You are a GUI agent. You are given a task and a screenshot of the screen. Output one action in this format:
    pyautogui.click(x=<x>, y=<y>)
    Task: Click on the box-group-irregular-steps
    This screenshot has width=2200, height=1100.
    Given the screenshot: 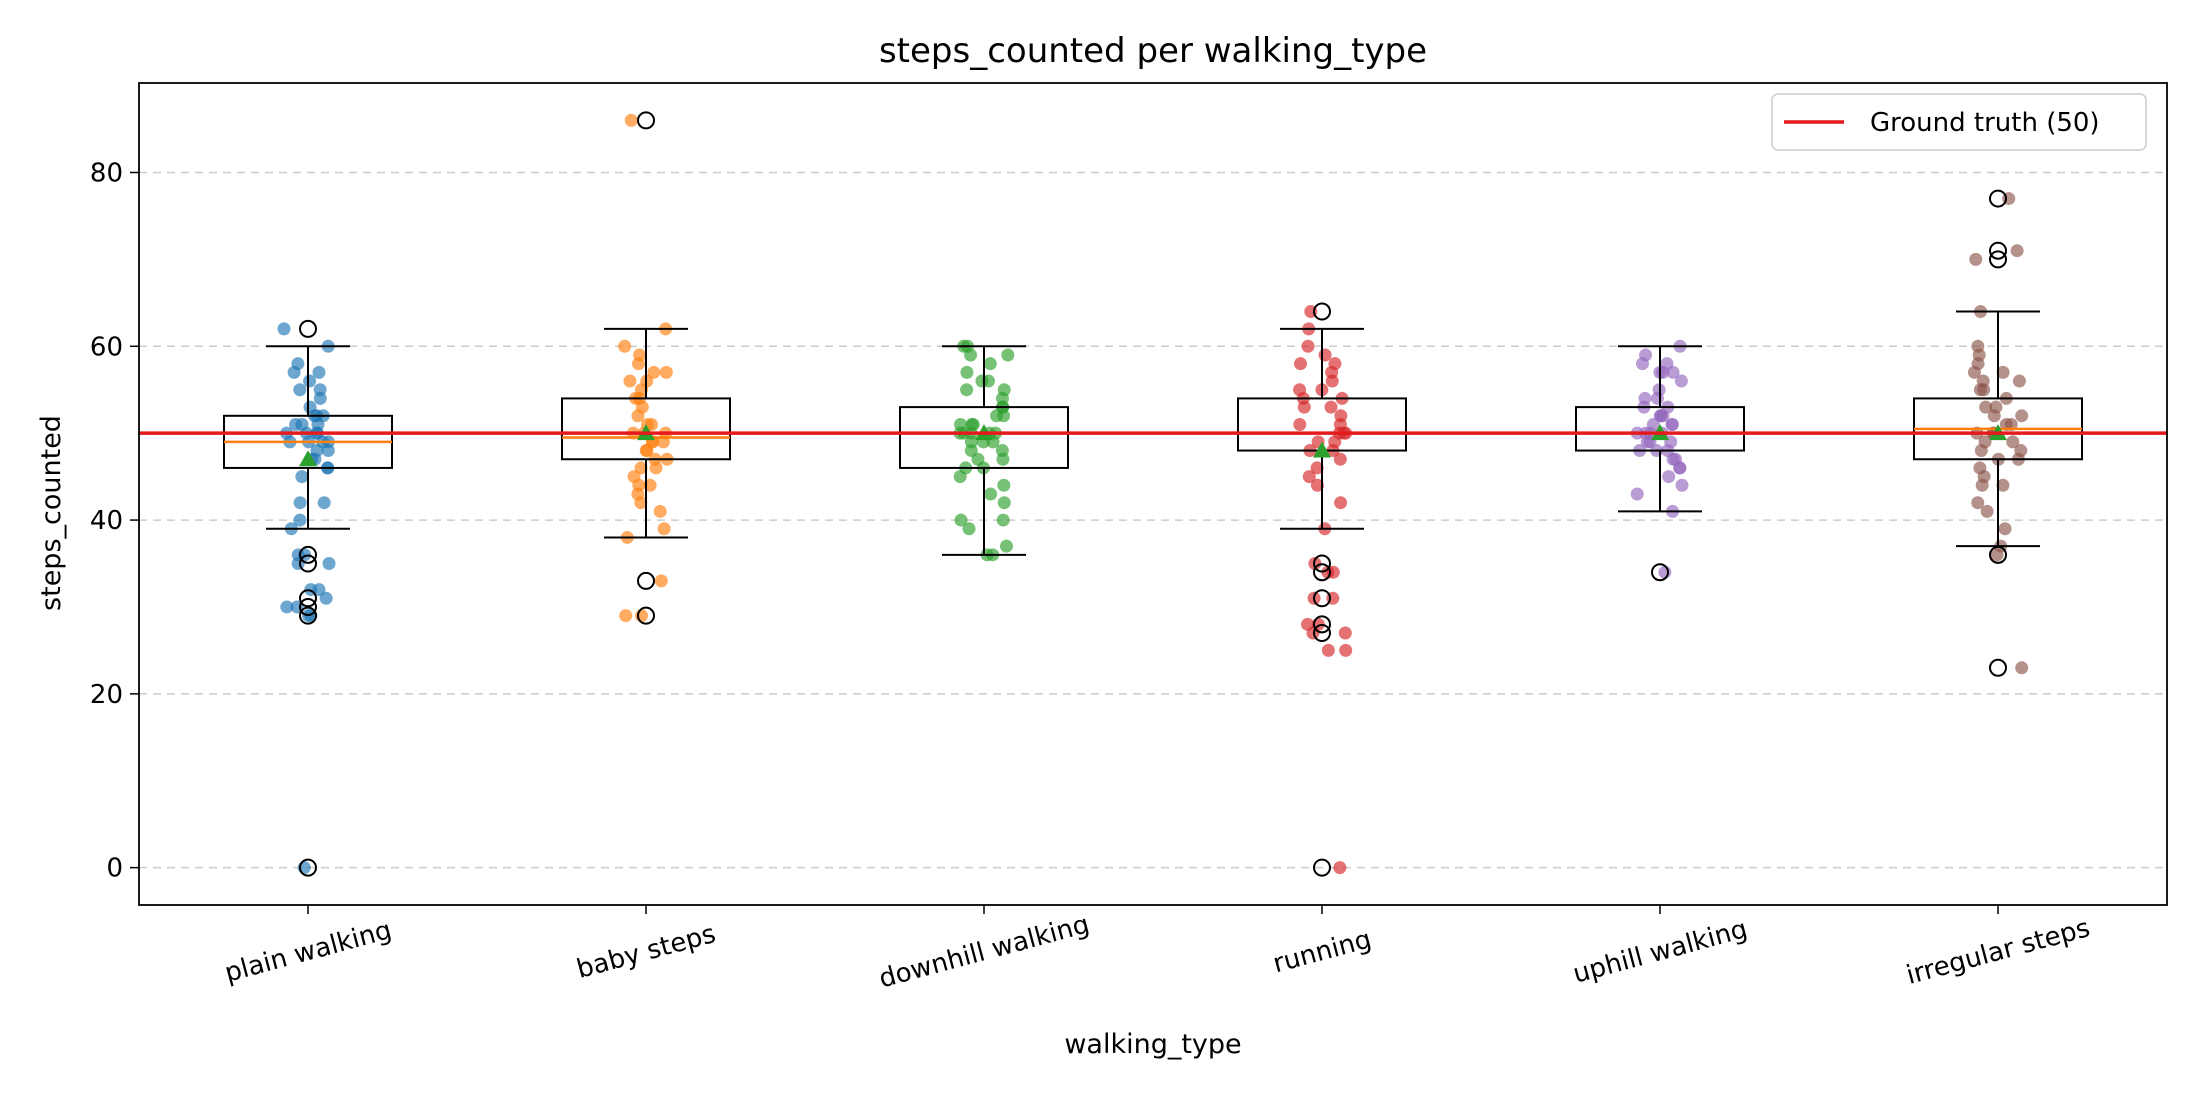 What is the action you would take?
    pyautogui.click(x=1998, y=433)
    